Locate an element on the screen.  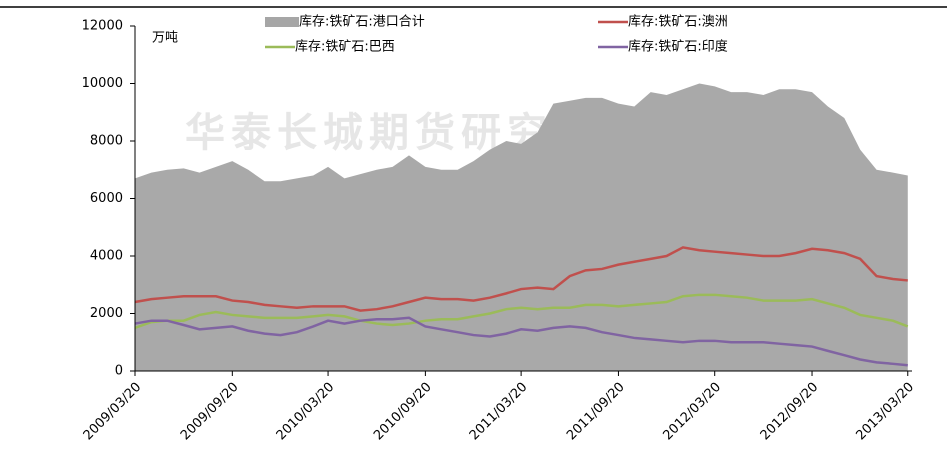
unit-label: 万吨 is located at coordinates (165, 38).